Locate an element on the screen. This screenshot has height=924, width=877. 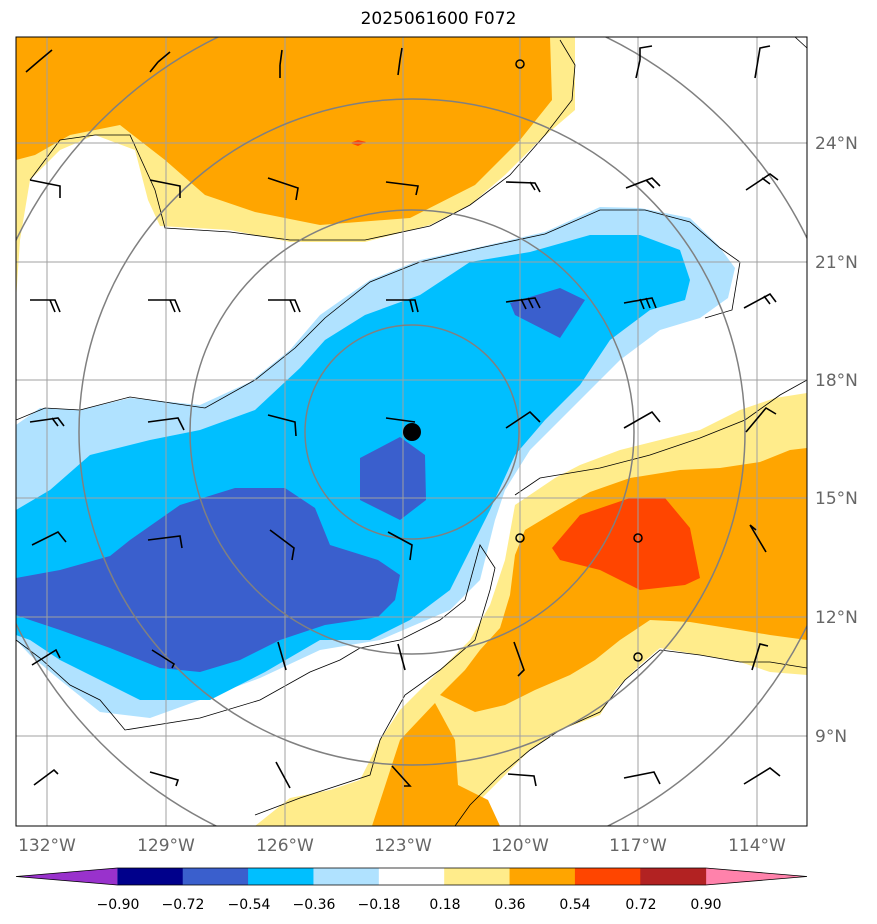
calm-wind-circles is located at coordinates (579, 360).